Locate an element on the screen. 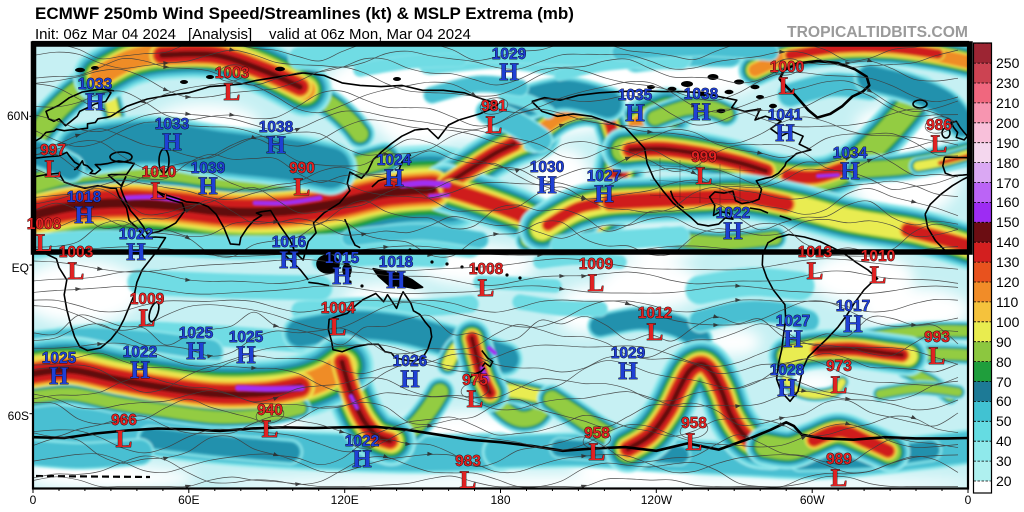 This screenshot has width=1024, height=512. svg-text: 90 is located at coordinates (1004, 342).